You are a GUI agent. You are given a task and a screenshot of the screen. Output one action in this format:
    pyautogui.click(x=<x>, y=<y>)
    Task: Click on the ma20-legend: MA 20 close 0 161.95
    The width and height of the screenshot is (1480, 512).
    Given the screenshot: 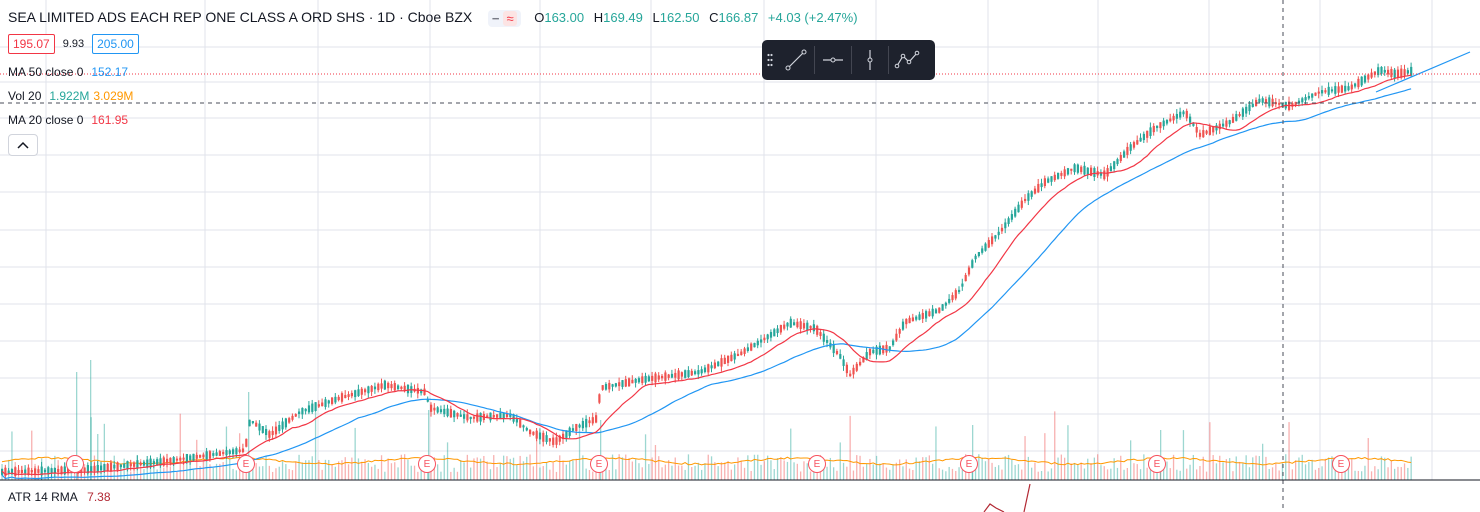 What is the action you would take?
    pyautogui.click(x=68, y=120)
    